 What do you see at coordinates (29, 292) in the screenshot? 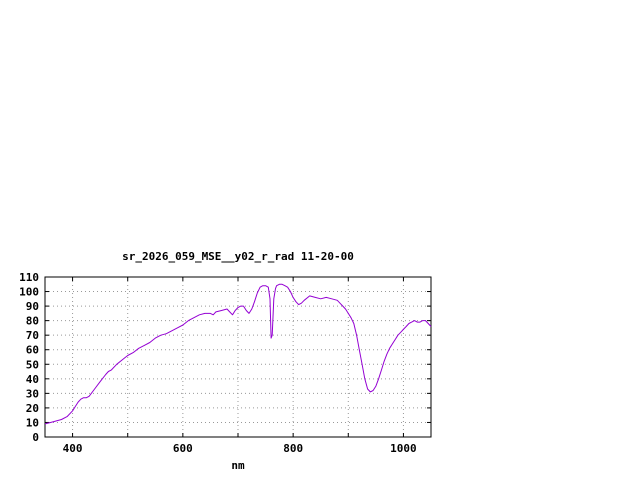
I see `y-tick-label: 100` at bounding box center [29, 292].